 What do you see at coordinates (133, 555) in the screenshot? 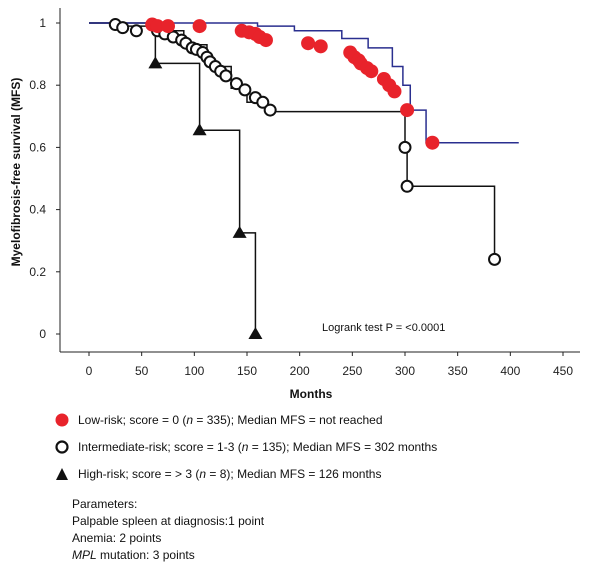
I see `parameter-mpl: MPL mutation: 3 points` at bounding box center [133, 555].